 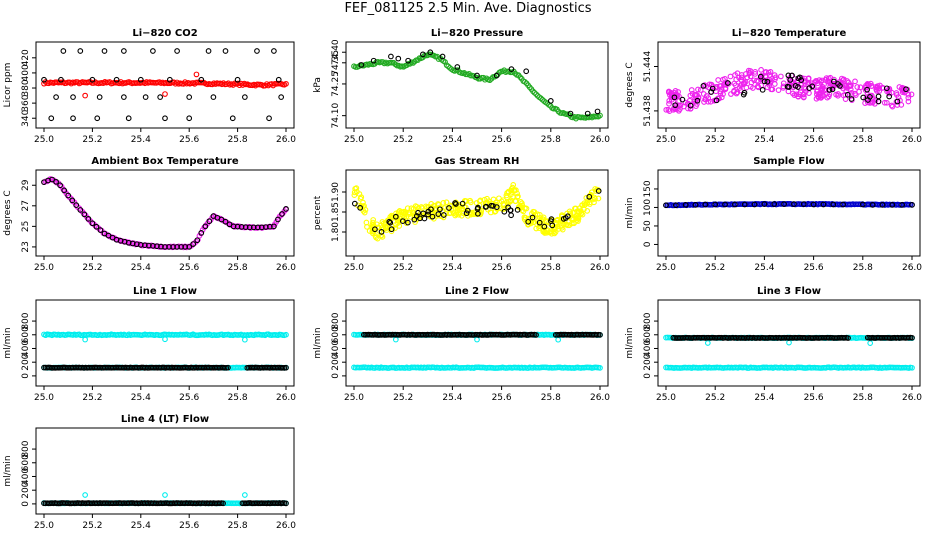 What do you see at coordinates (318, 85) in the screenshot?
I see `y-axis-label: kPa` at bounding box center [318, 85].